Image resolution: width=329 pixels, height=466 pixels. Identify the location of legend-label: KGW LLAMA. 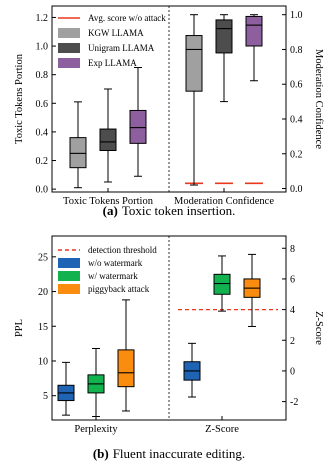
(116, 33).